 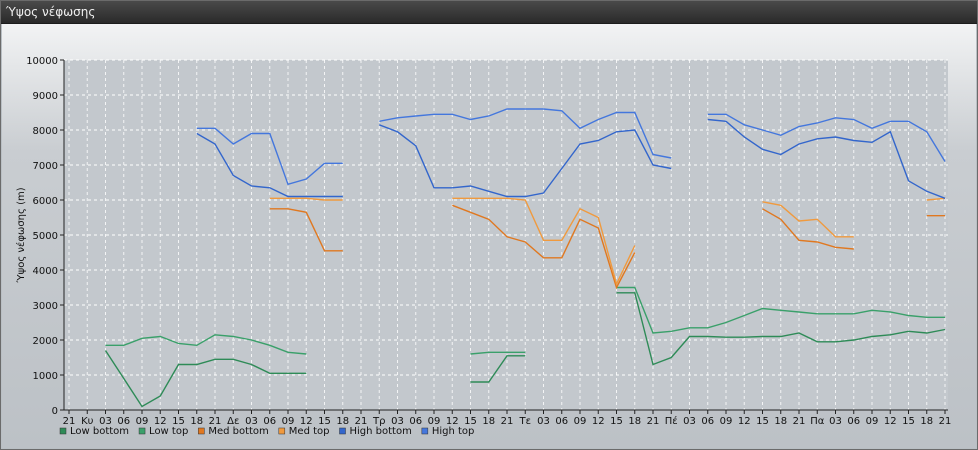 What do you see at coordinates (524, 421) in the screenshot?
I see `x-tick-label: Τε` at bounding box center [524, 421].